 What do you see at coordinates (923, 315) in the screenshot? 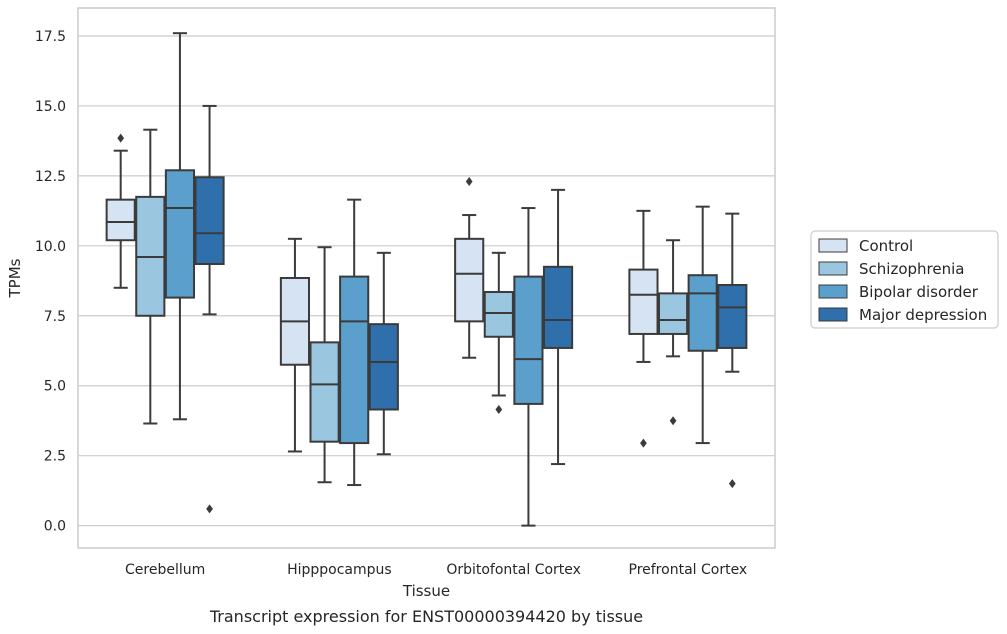
I see `legend-entry: Major depression` at bounding box center [923, 315].